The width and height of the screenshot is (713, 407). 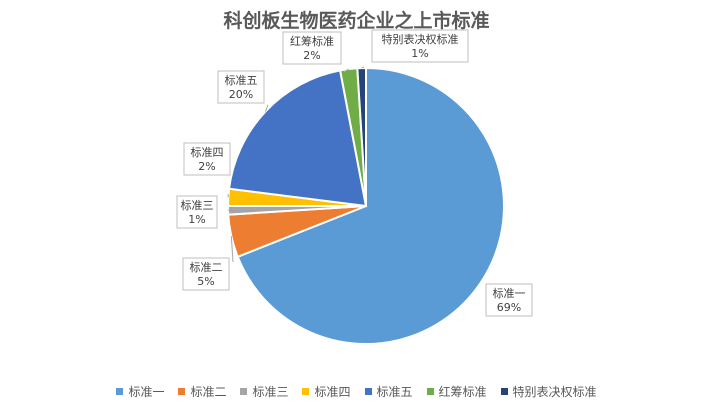 I want to click on data-label-name-2: 标准二, so click(x=206, y=267).